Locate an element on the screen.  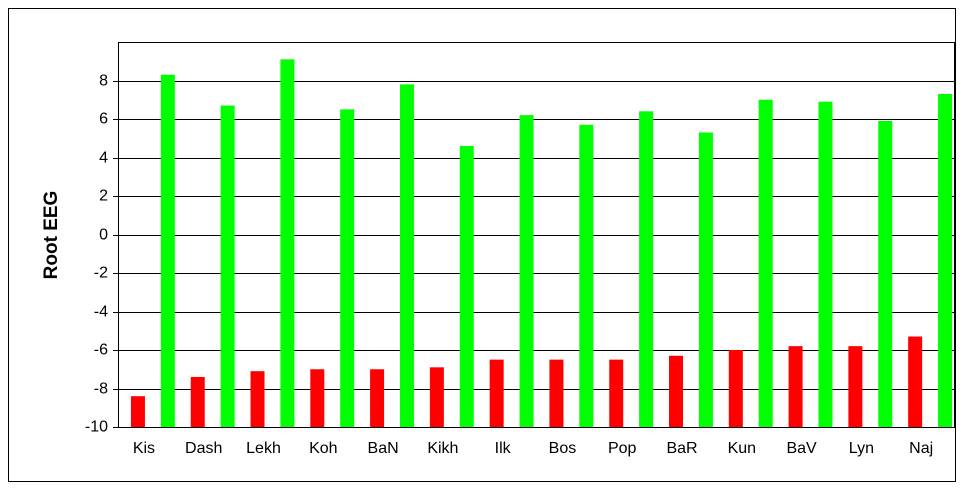
x-tick-label: BaR is located at coordinates (681, 448).